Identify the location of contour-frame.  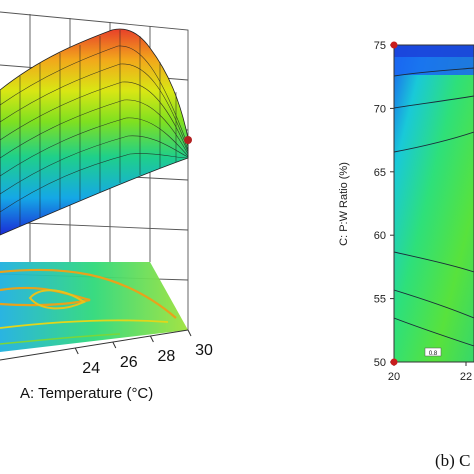
(433, 203).